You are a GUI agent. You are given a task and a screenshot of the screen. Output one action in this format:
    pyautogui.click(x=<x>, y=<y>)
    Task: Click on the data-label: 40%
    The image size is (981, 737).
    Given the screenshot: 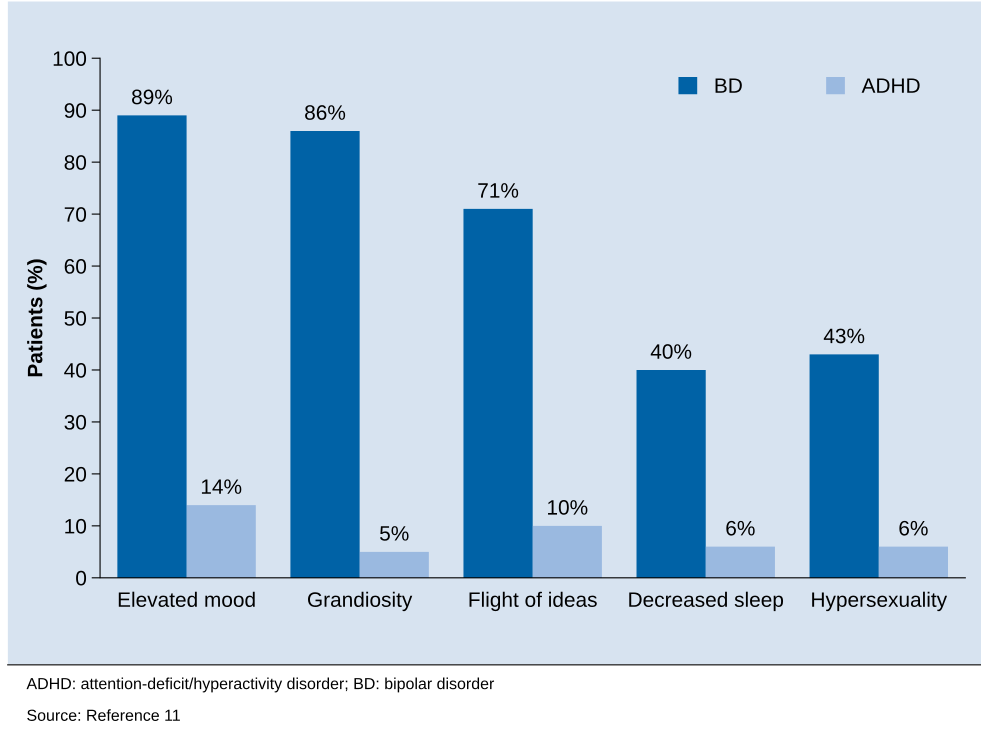 What is the action you would take?
    pyautogui.click(x=671, y=351)
    